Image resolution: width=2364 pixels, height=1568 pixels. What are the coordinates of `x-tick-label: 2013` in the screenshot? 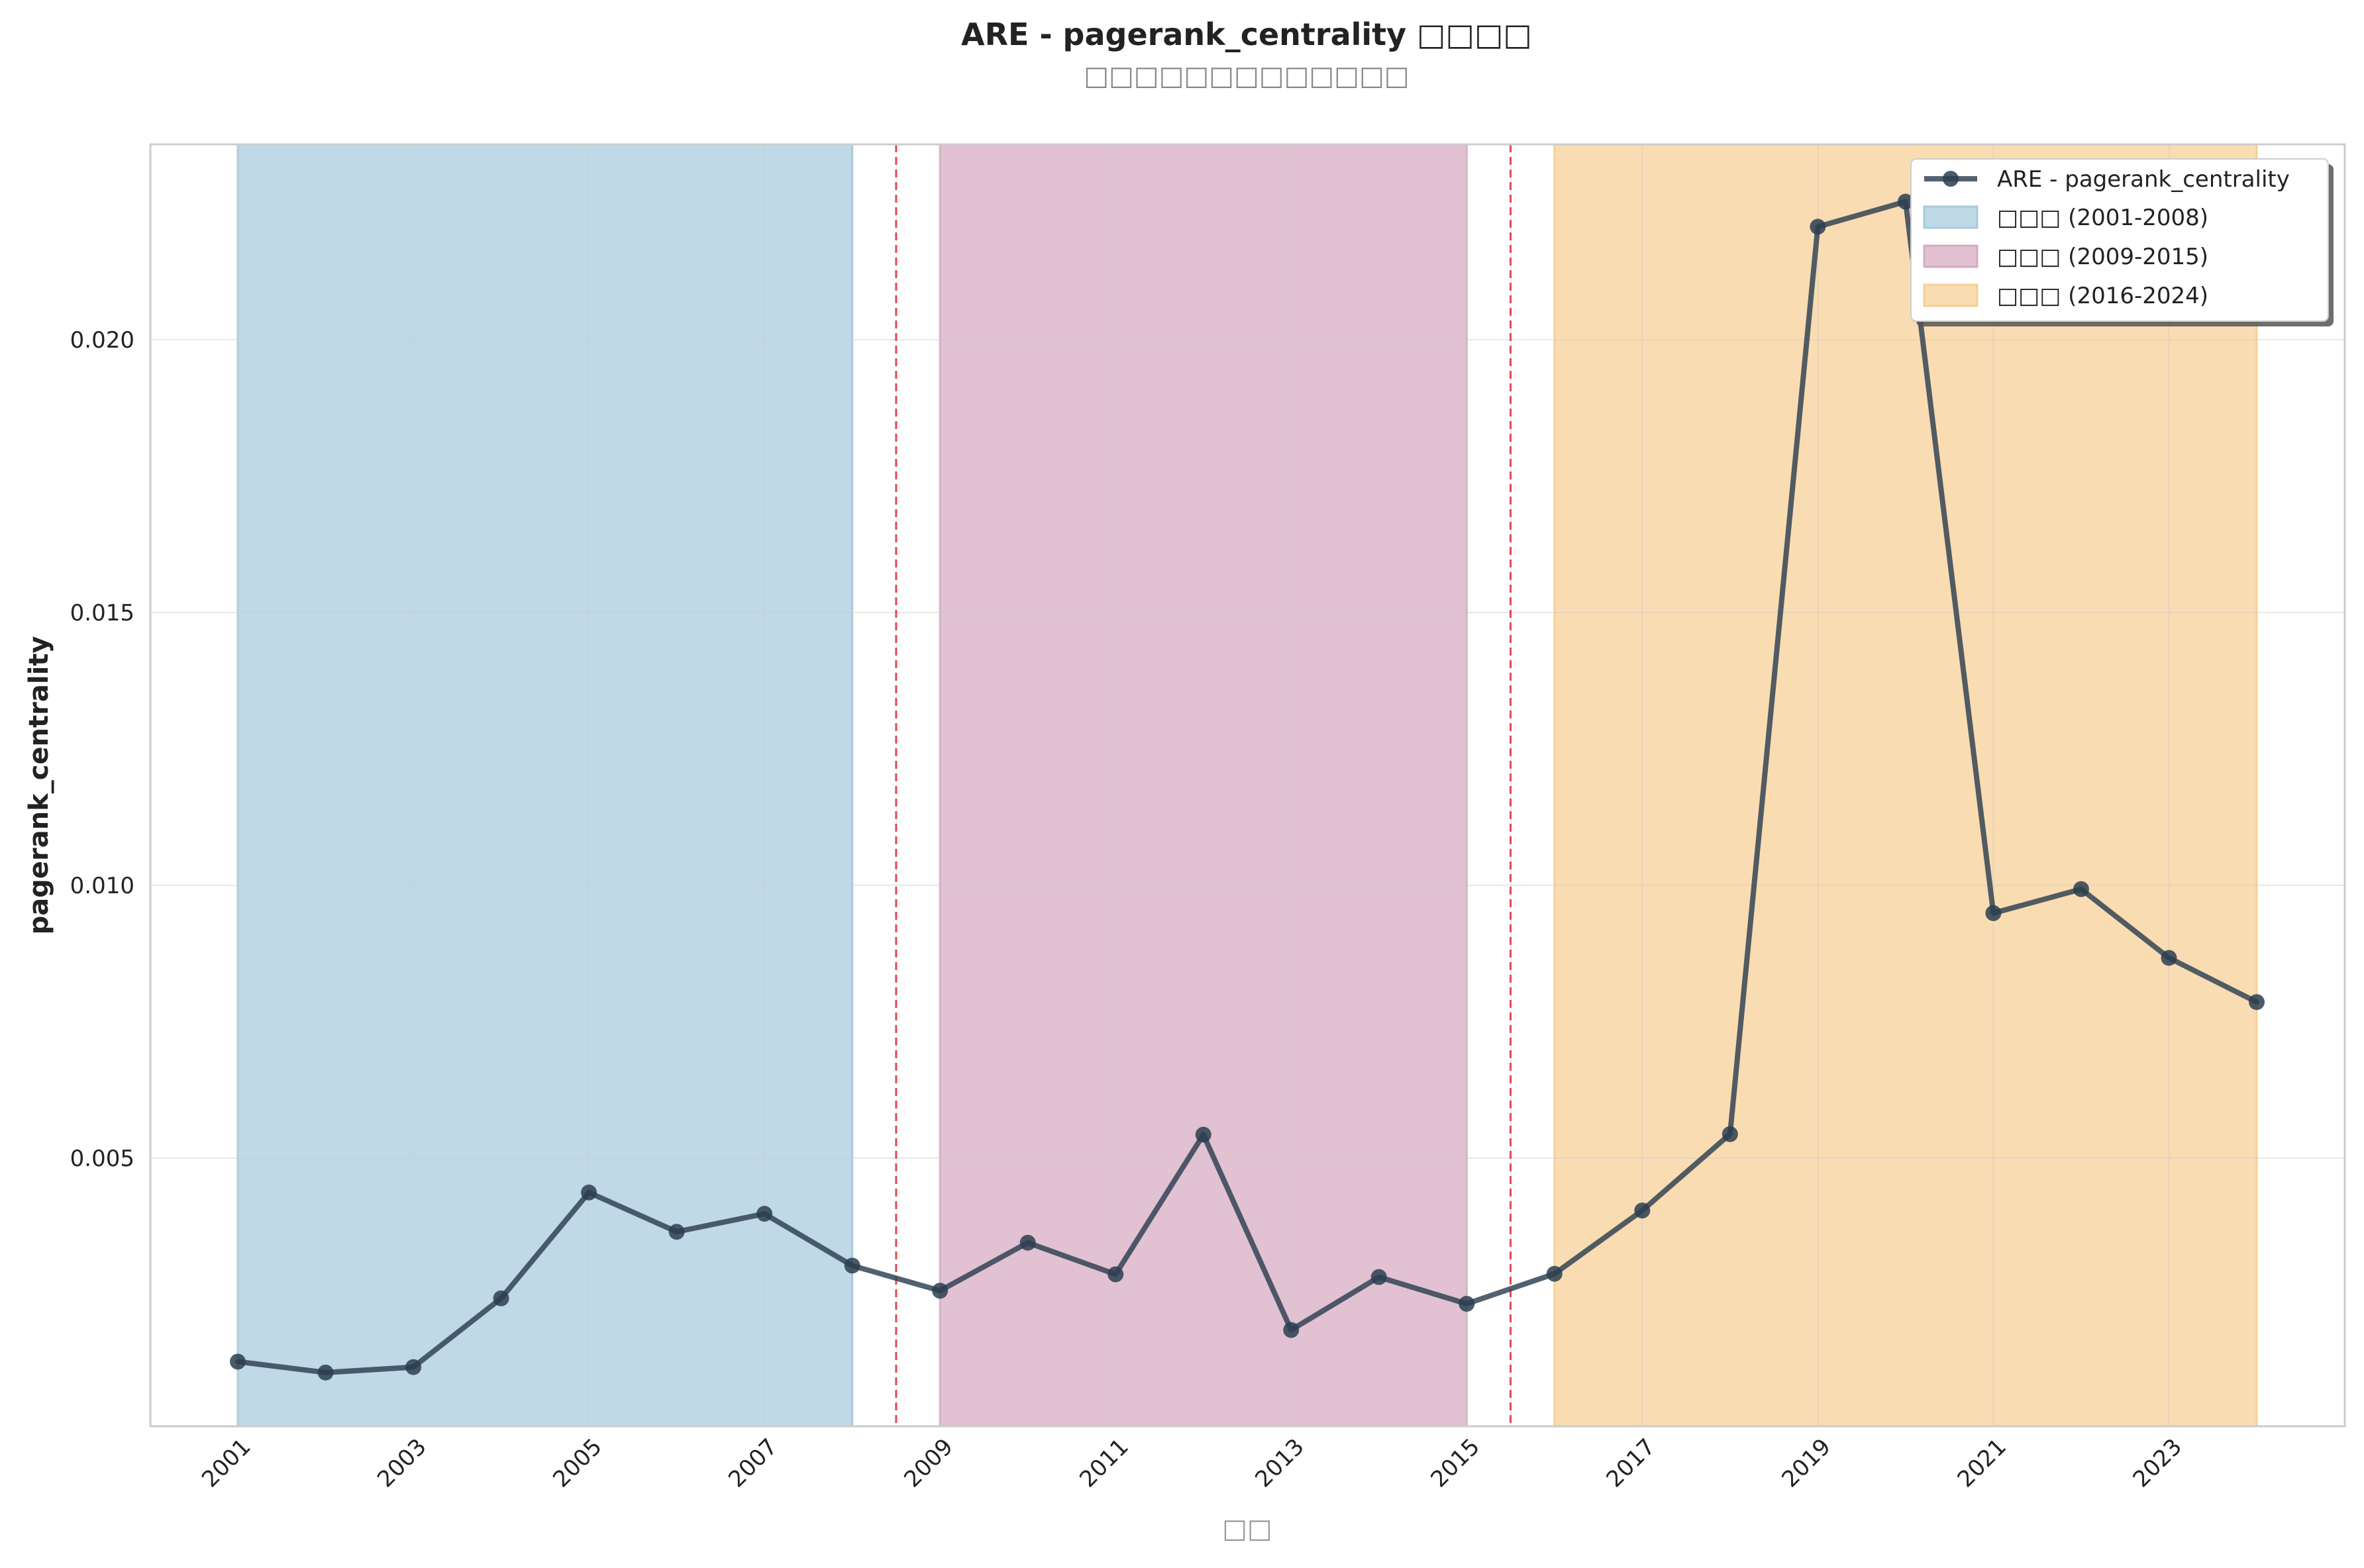 It's located at (1280, 1463).